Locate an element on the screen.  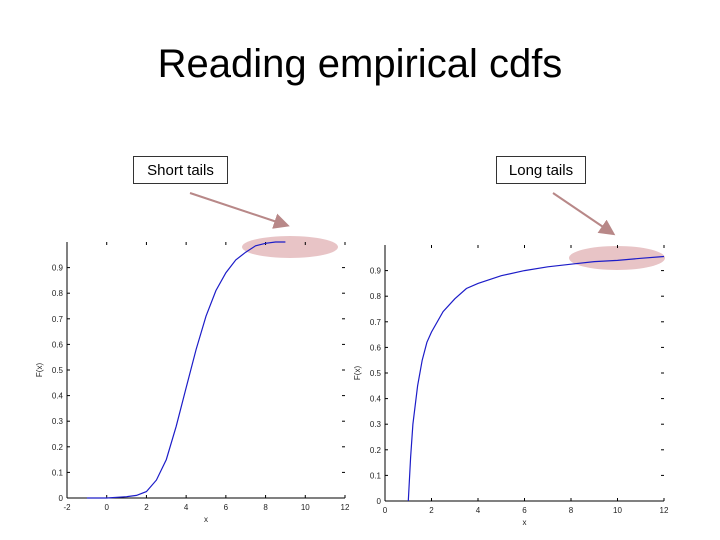
arrow-long-tails is located at coordinates (584, 214).